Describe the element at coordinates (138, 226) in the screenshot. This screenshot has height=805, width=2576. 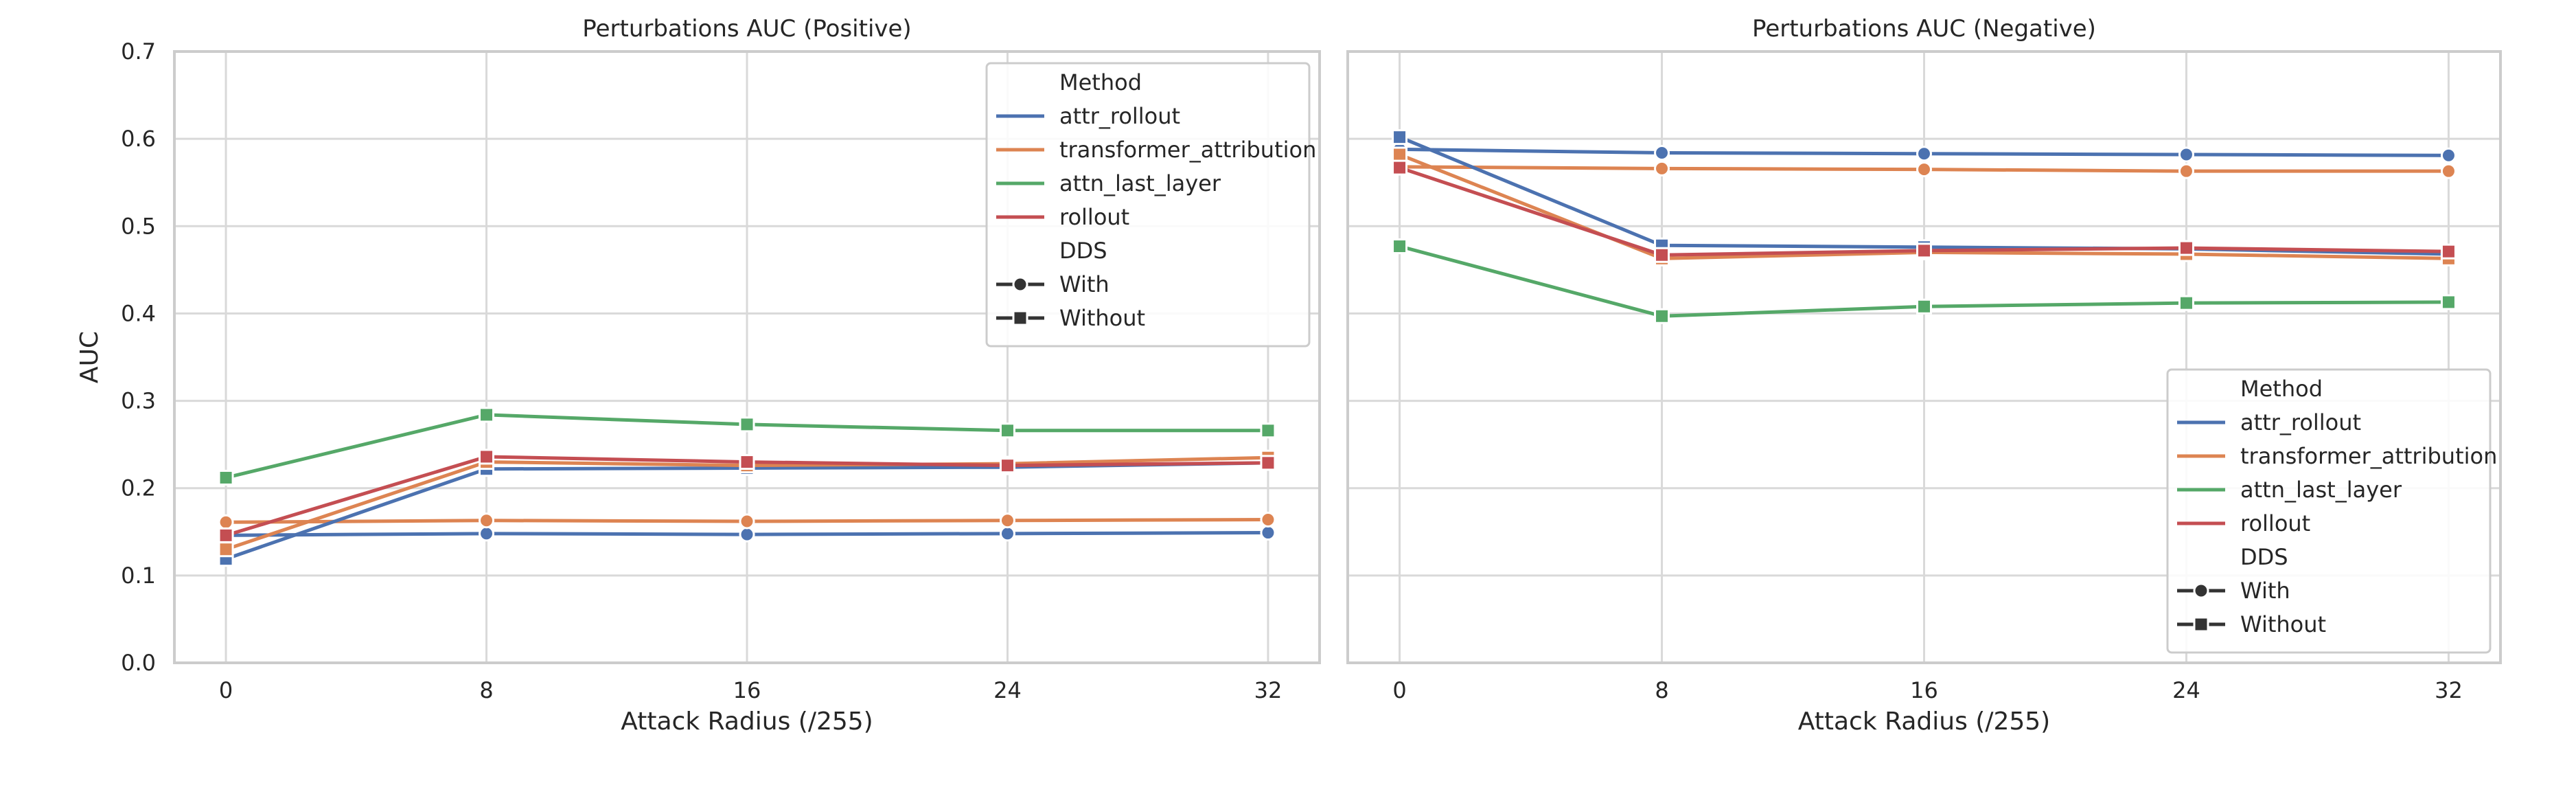
I see `y-tick-label: 0.5` at that location.